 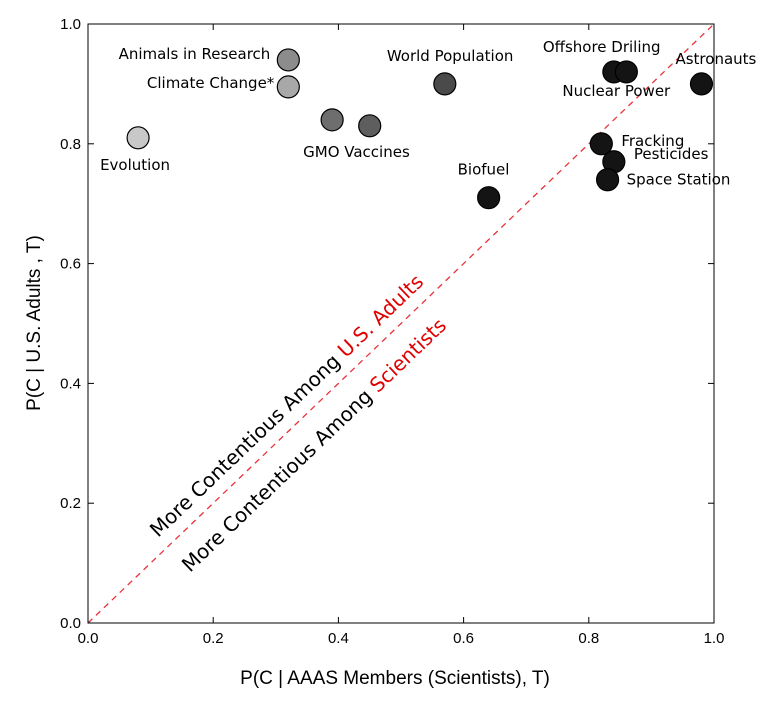 I want to click on point-astronauts, so click(x=701, y=84).